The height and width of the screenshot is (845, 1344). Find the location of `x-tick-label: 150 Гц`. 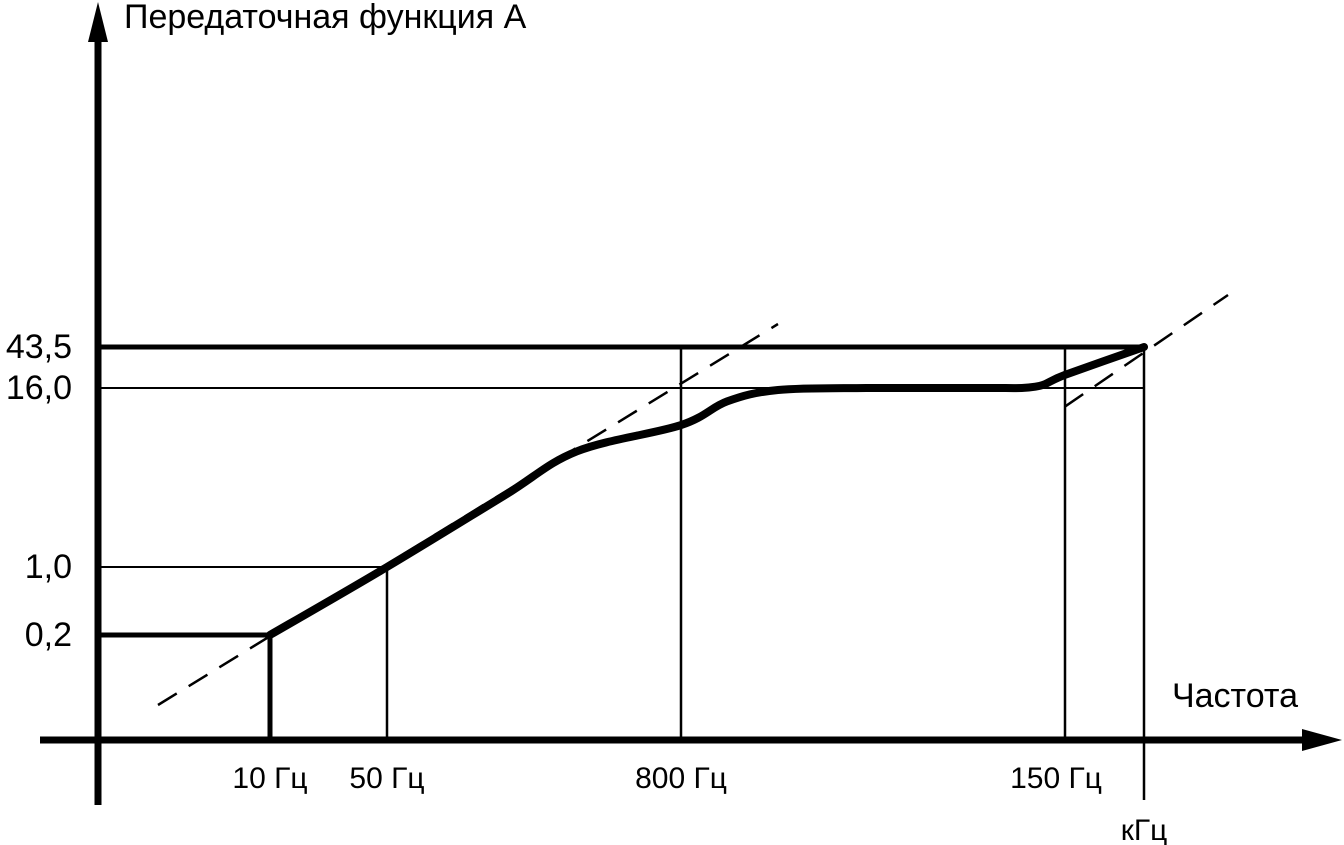

x-tick-label: 150 Гц is located at coordinates (1056, 778).